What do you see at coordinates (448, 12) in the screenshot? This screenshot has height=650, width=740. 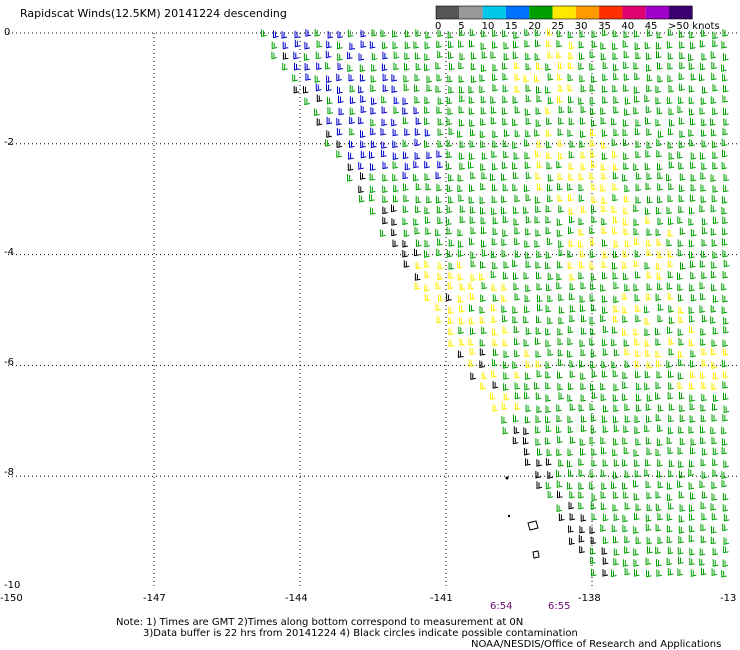 I see `scale-swatch` at bounding box center [448, 12].